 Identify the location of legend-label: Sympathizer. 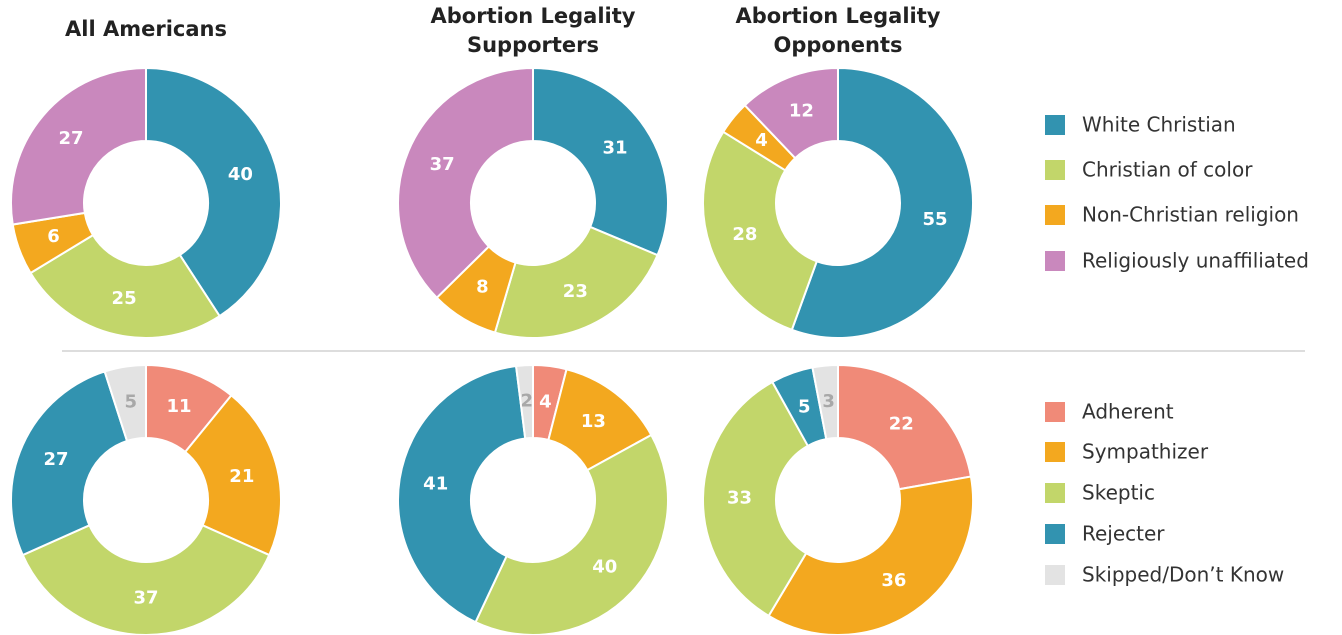
(1145, 452).